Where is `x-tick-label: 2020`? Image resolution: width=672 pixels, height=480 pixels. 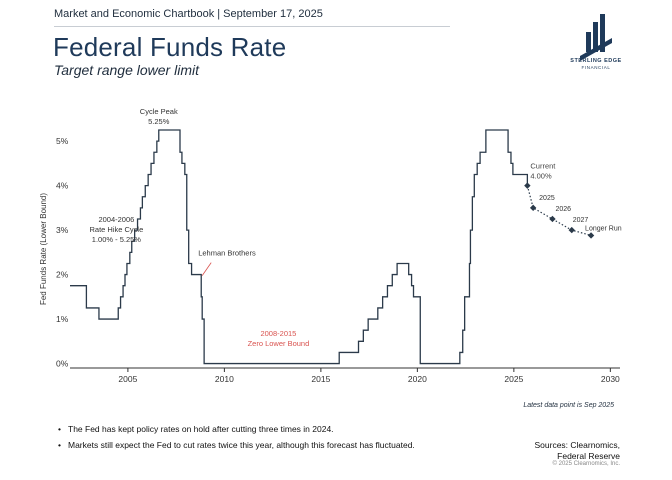
x-tick-label: 2020 is located at coordinates (417, 379).